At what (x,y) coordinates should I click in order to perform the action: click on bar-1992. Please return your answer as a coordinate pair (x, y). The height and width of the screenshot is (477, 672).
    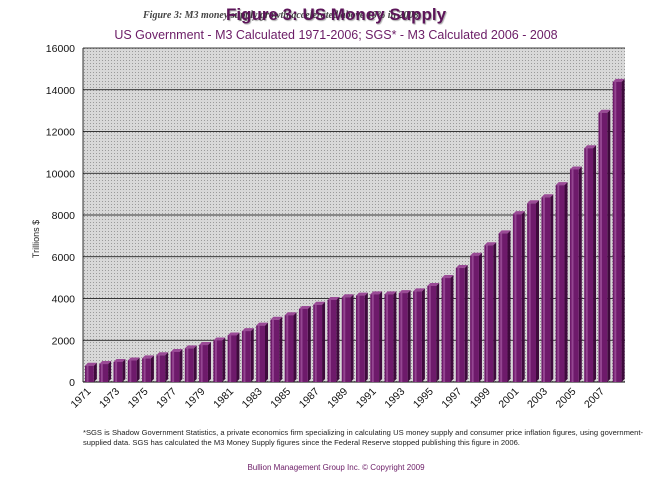
    Looking at the image, I should click on (390, 336).